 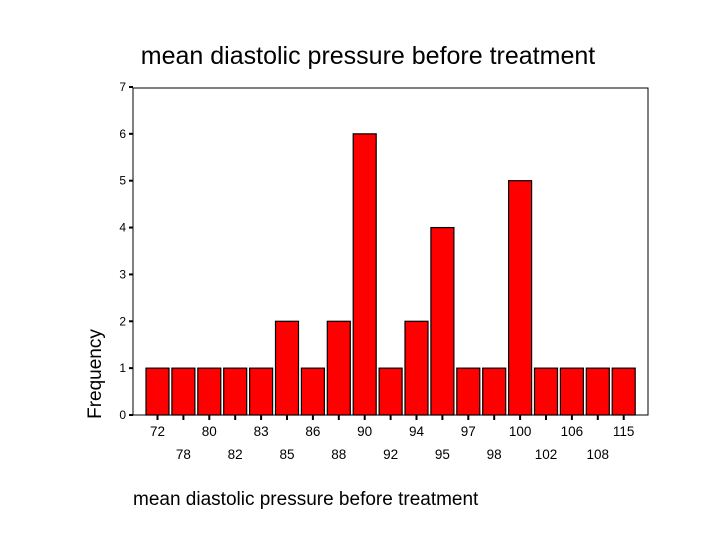 I want to click on y-tick-label: 7, so click(x=122, y=87).